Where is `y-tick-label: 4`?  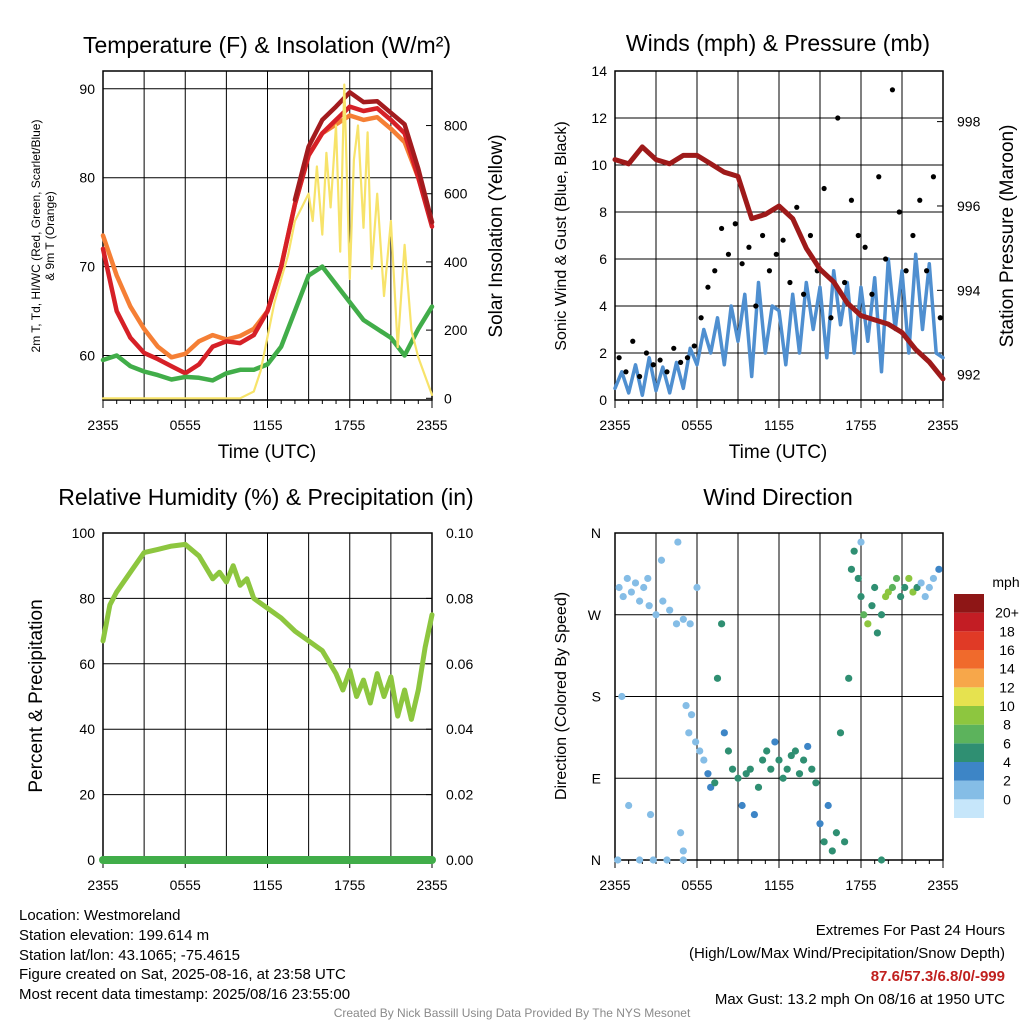 y-tick-label: 4 is located at coordinates (603, 306).